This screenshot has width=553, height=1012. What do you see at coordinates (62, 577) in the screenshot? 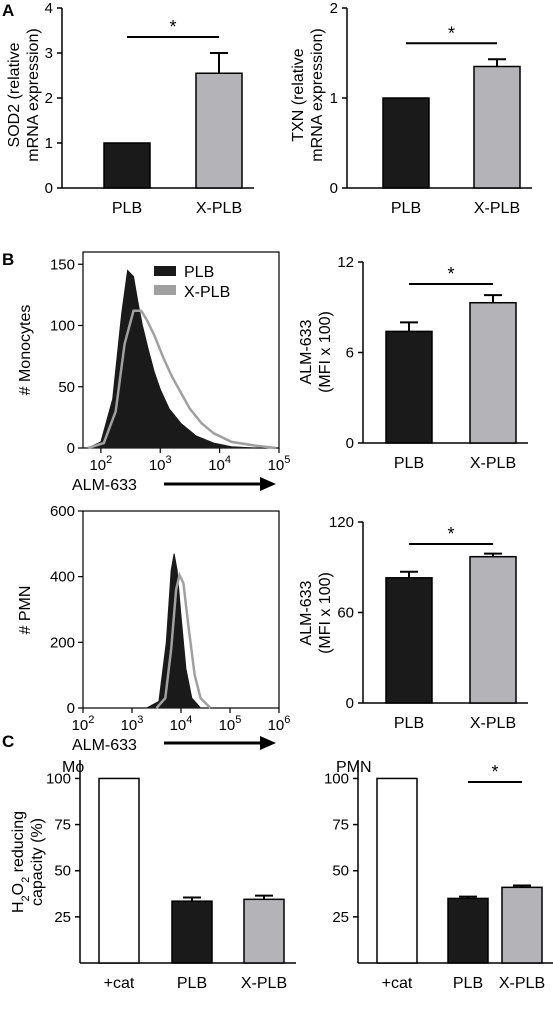
I see `y-tick-label: 400` at bounding box center [62, 577].